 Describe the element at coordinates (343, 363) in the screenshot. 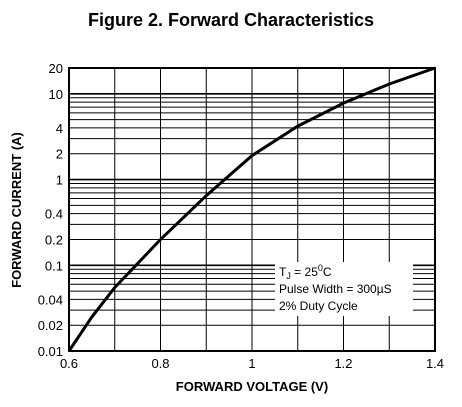

I see `x-tick-label: 1.2` at that location.